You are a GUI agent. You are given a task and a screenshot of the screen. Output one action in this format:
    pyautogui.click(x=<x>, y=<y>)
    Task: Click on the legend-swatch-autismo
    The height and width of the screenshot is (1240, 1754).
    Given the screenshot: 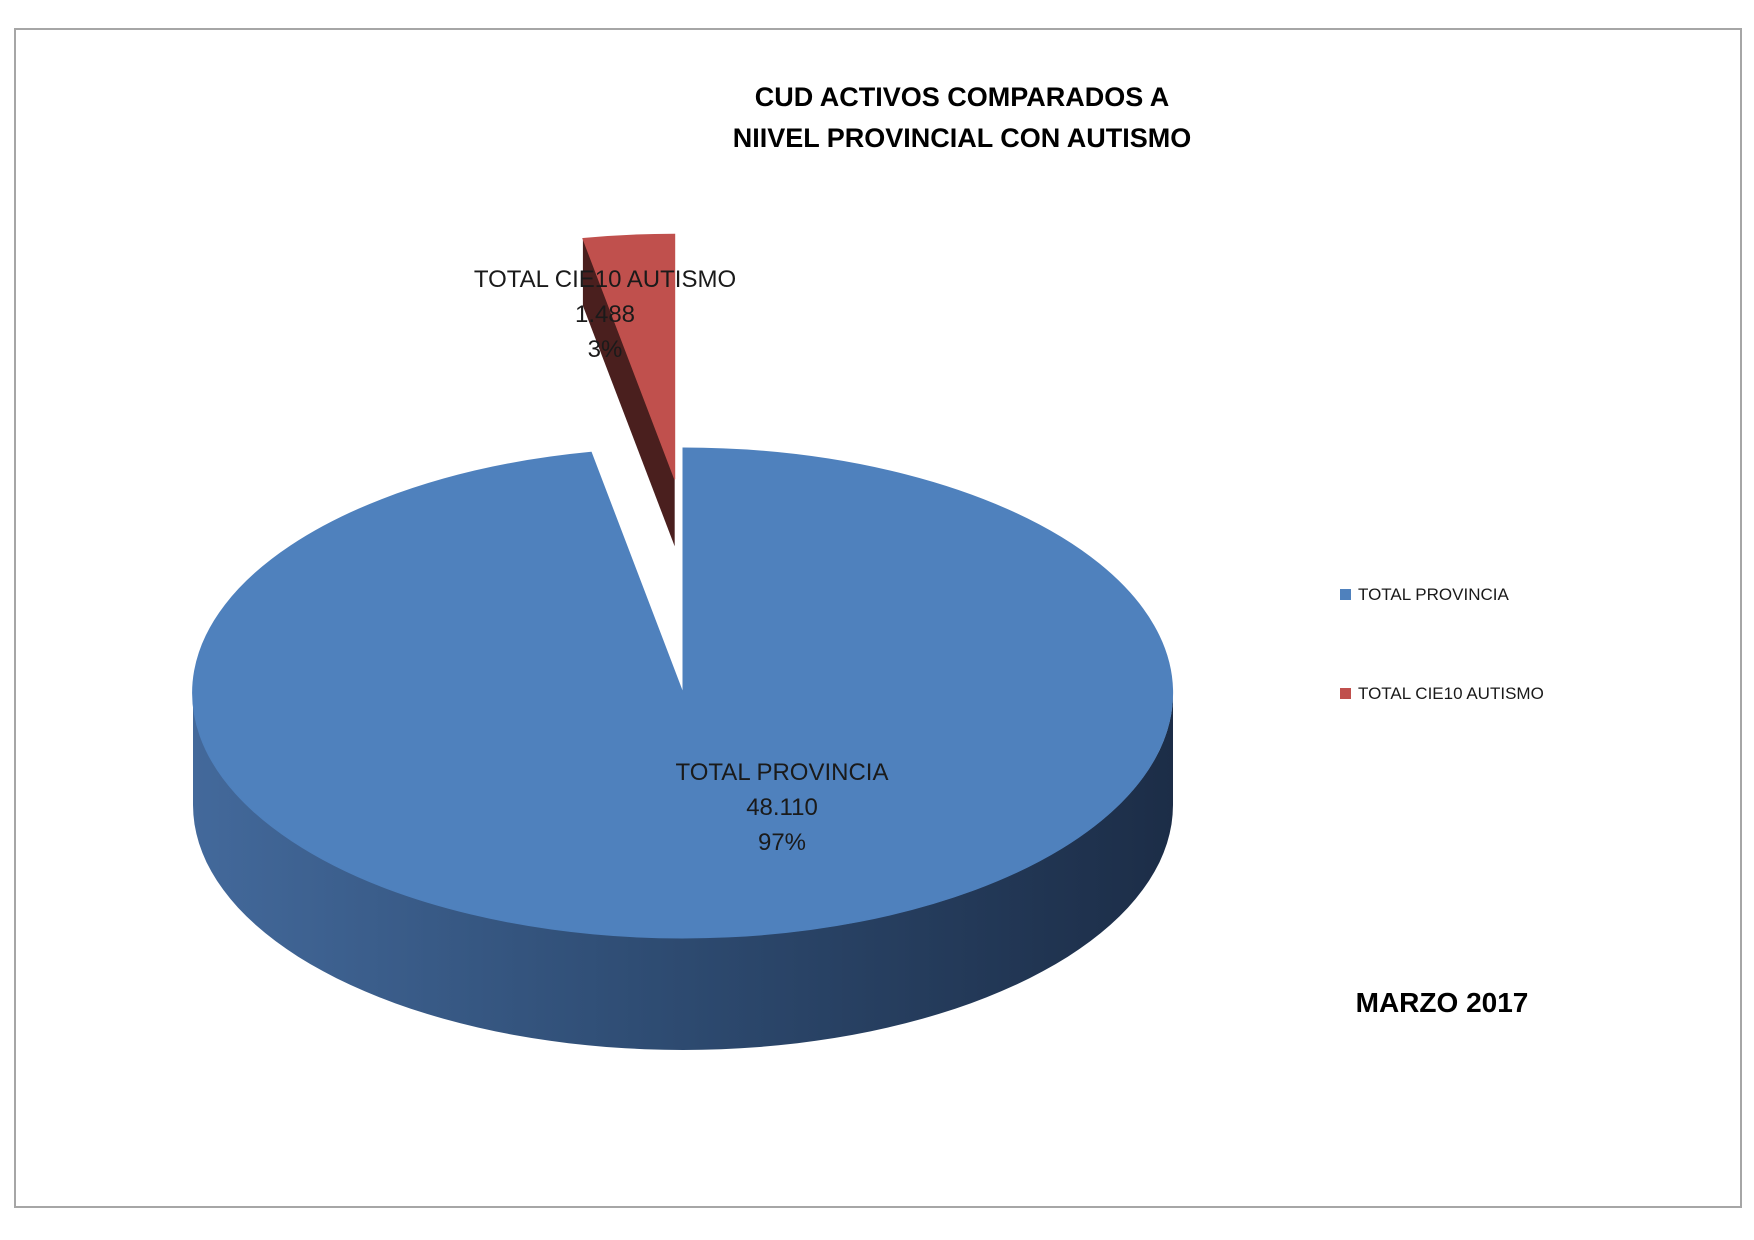 What is the action you would take?
    pyautogui.click(x=1345, y=693)
    